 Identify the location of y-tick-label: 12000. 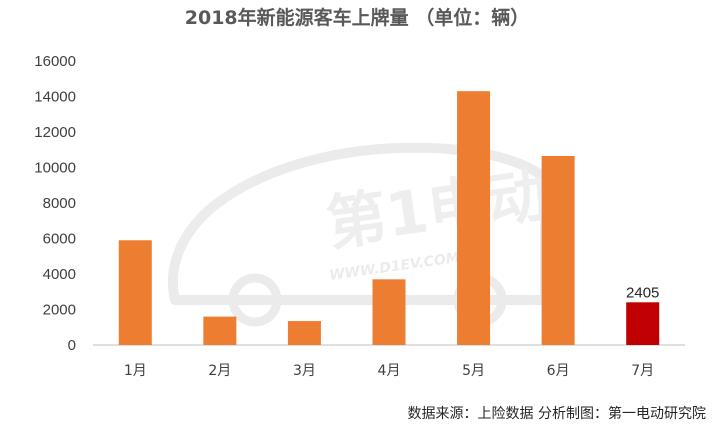
(55, 132).